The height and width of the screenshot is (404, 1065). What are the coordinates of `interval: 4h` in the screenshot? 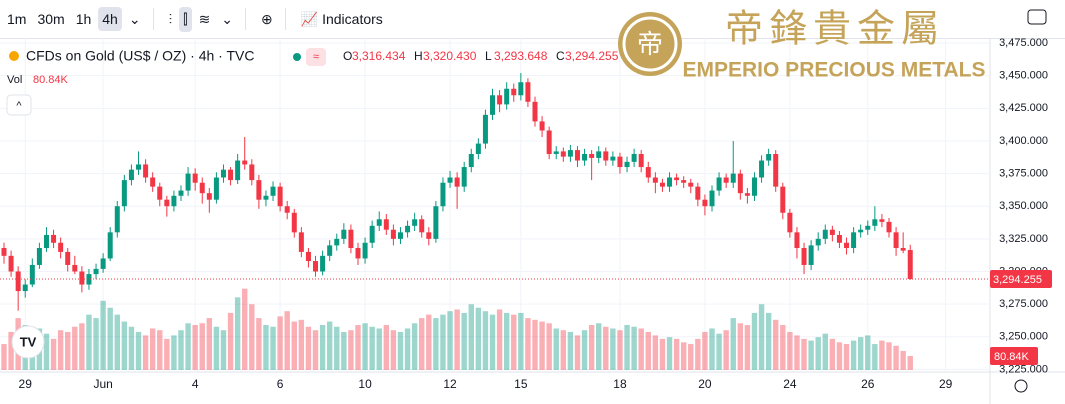 It's located at (110, 19).